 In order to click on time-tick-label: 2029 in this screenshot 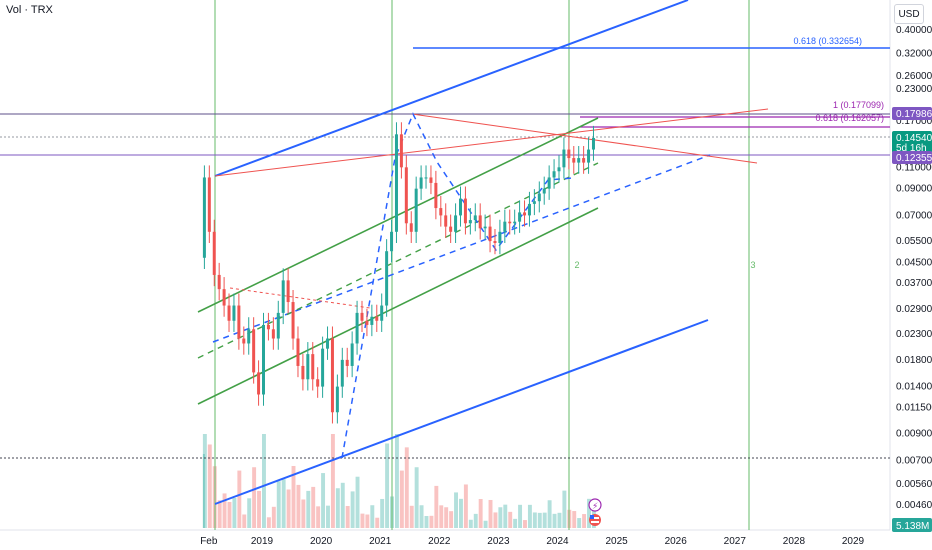, I will do `click(853, 541)`.